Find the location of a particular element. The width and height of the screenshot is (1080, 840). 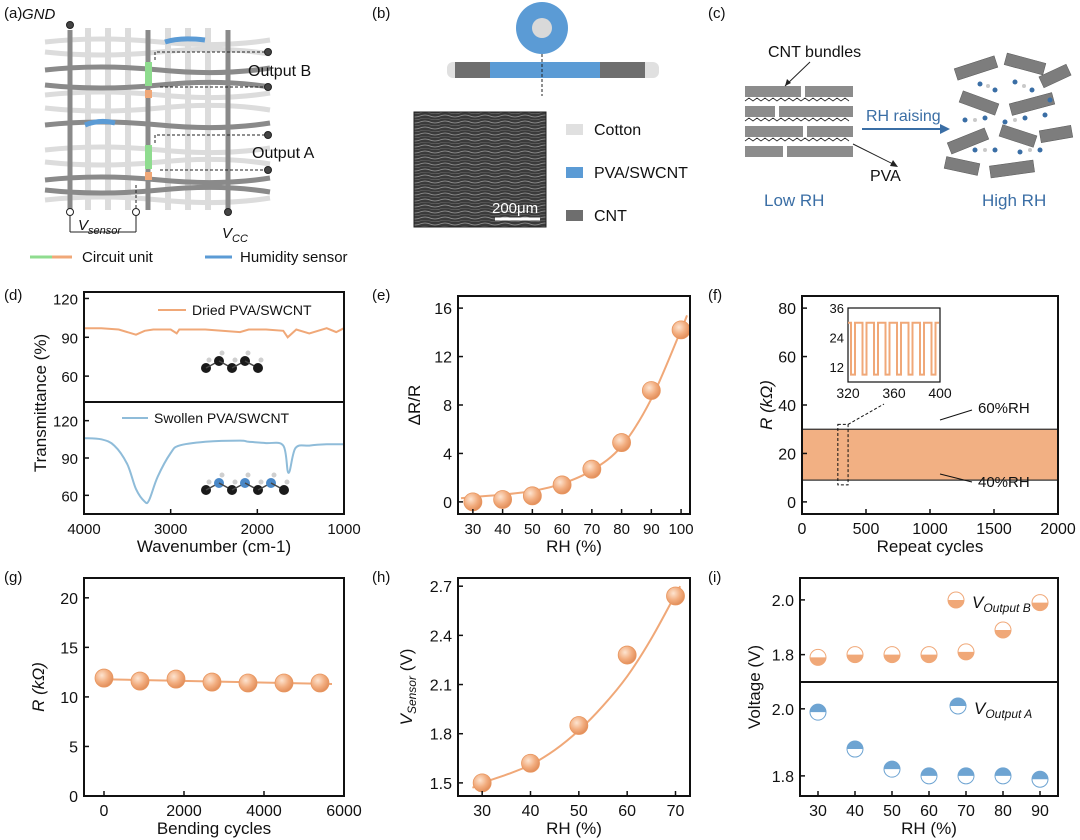

y-tick-label: 12 is located at coordinates (443, 358).